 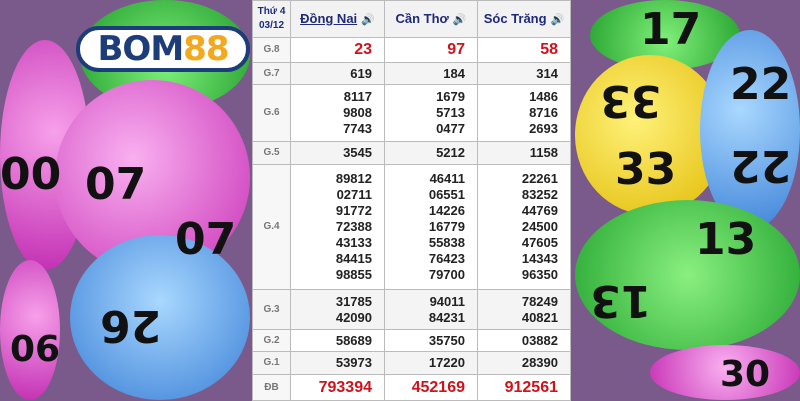 What do you see at coordinates (271, 363) in the screenshot?
I see `prize-label: G.1` at bounding box center [271, 363].